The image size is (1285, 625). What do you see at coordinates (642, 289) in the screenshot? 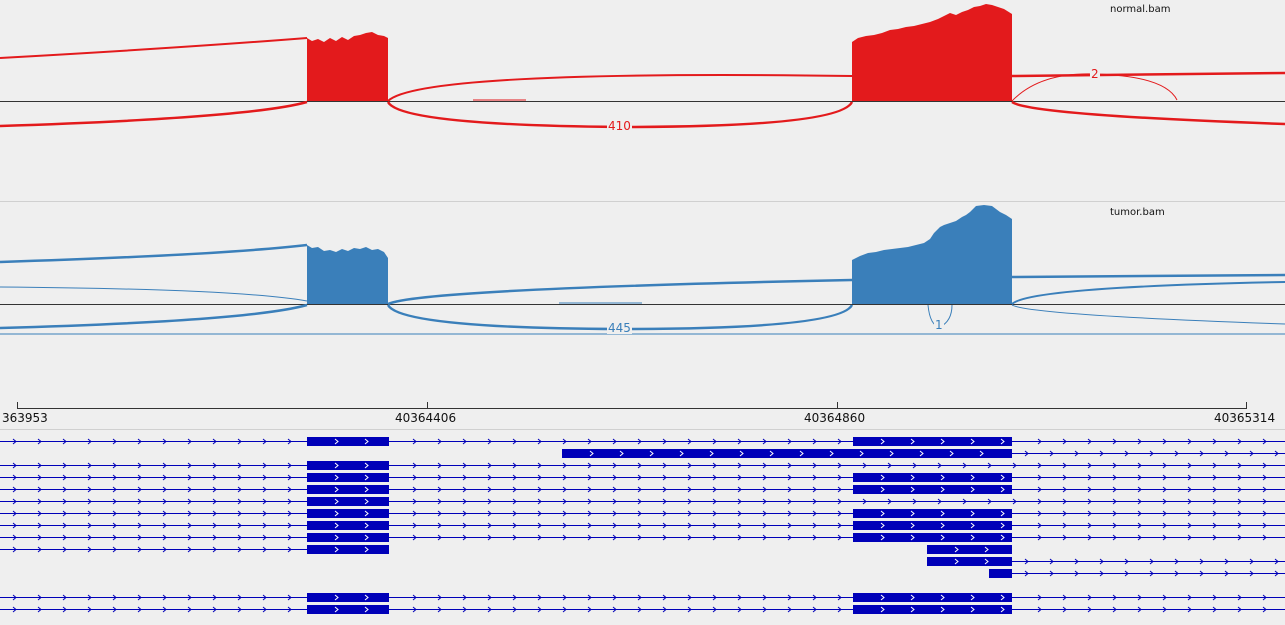
I see `junction-arcs` at bounding box center [642, 289].